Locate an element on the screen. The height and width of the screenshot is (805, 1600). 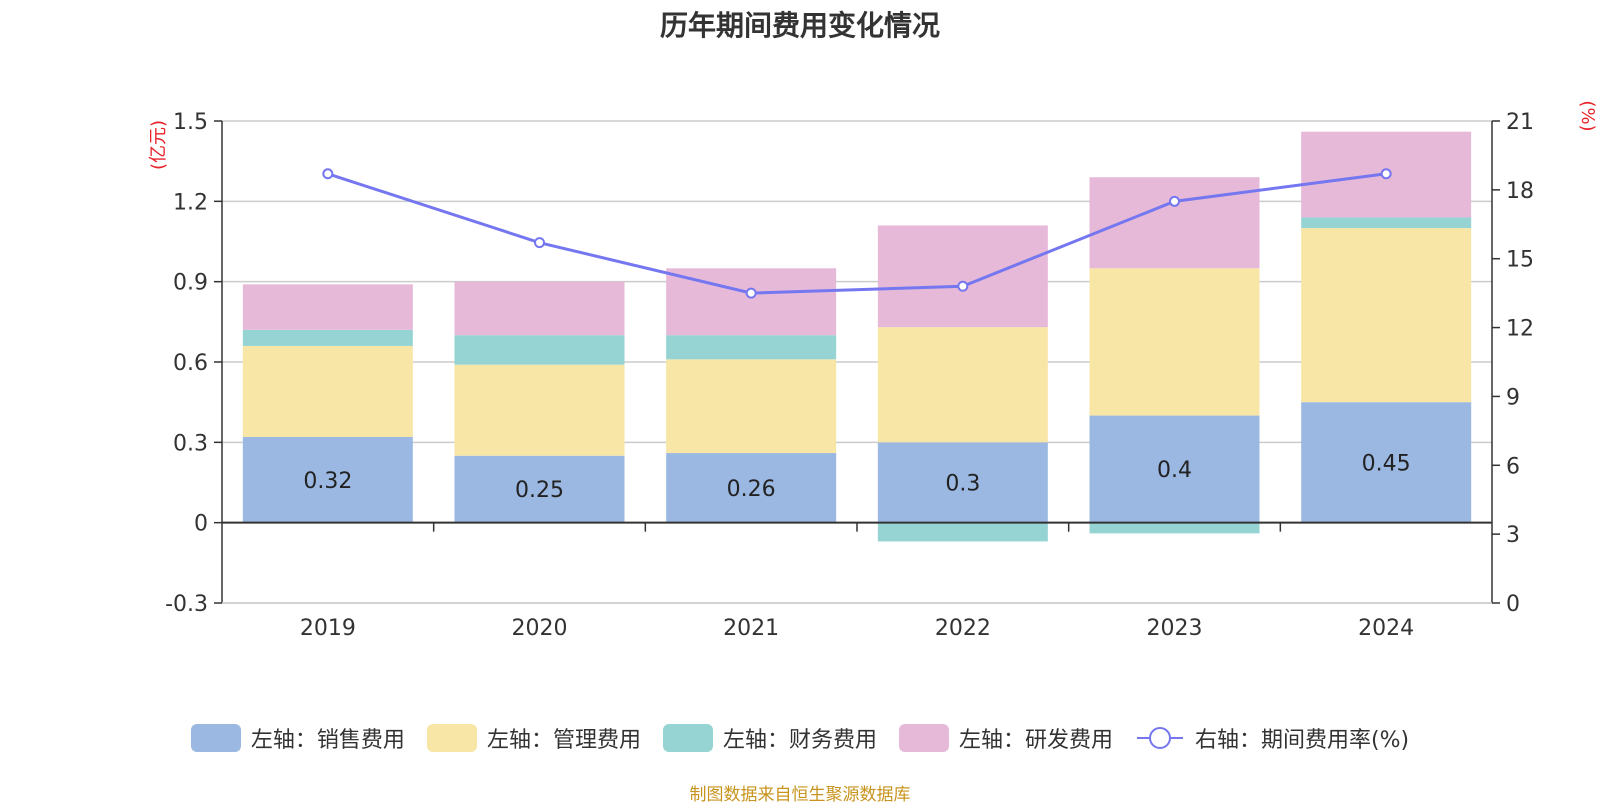
rate-line is located at coordinates (857, 233).